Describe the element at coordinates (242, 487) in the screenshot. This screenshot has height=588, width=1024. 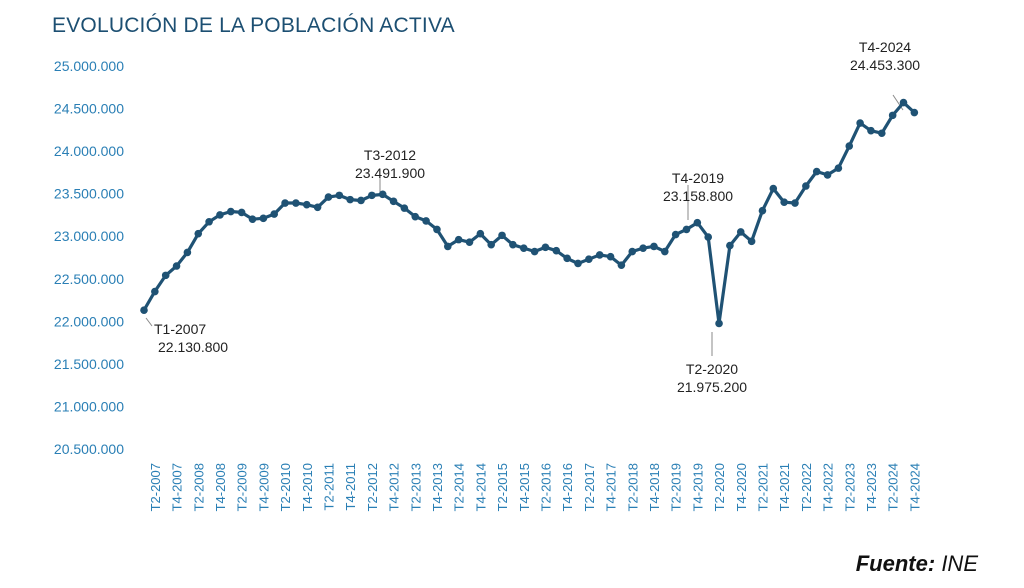
I see `x-tick-label: T2-2009` at that location.